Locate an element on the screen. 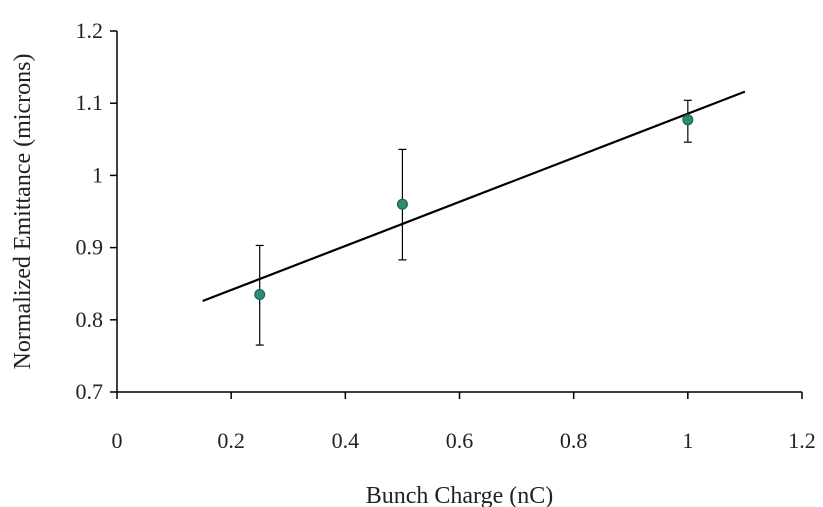 The height and width of the screenshot is (507, 823). y-tick-label: 1.2 is located at coordinates (90, 30).